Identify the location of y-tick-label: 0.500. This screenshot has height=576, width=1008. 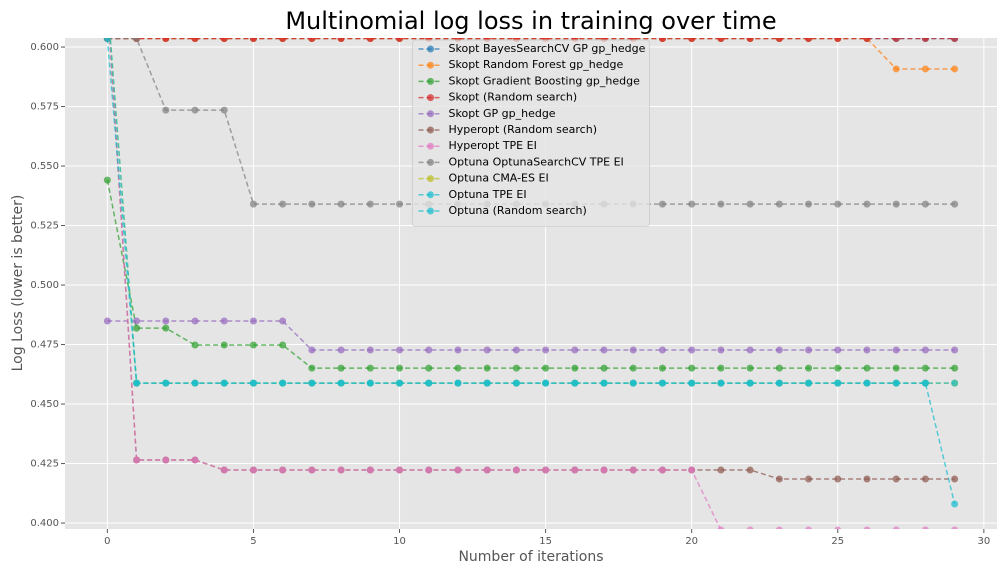
(44, 285).